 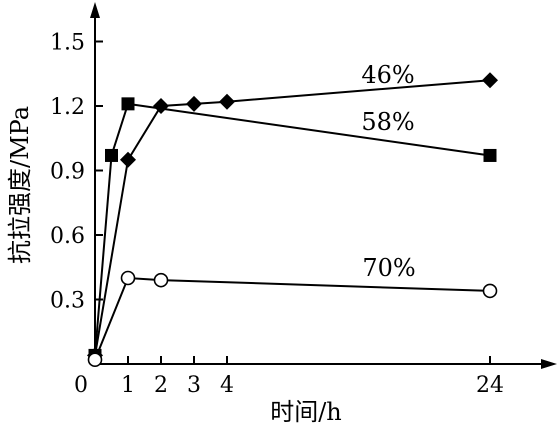 What do you see at coordinates (67, 43) in the screenshot?
I see `y-tick-label: 1.5` at bounding box center [67, 43].